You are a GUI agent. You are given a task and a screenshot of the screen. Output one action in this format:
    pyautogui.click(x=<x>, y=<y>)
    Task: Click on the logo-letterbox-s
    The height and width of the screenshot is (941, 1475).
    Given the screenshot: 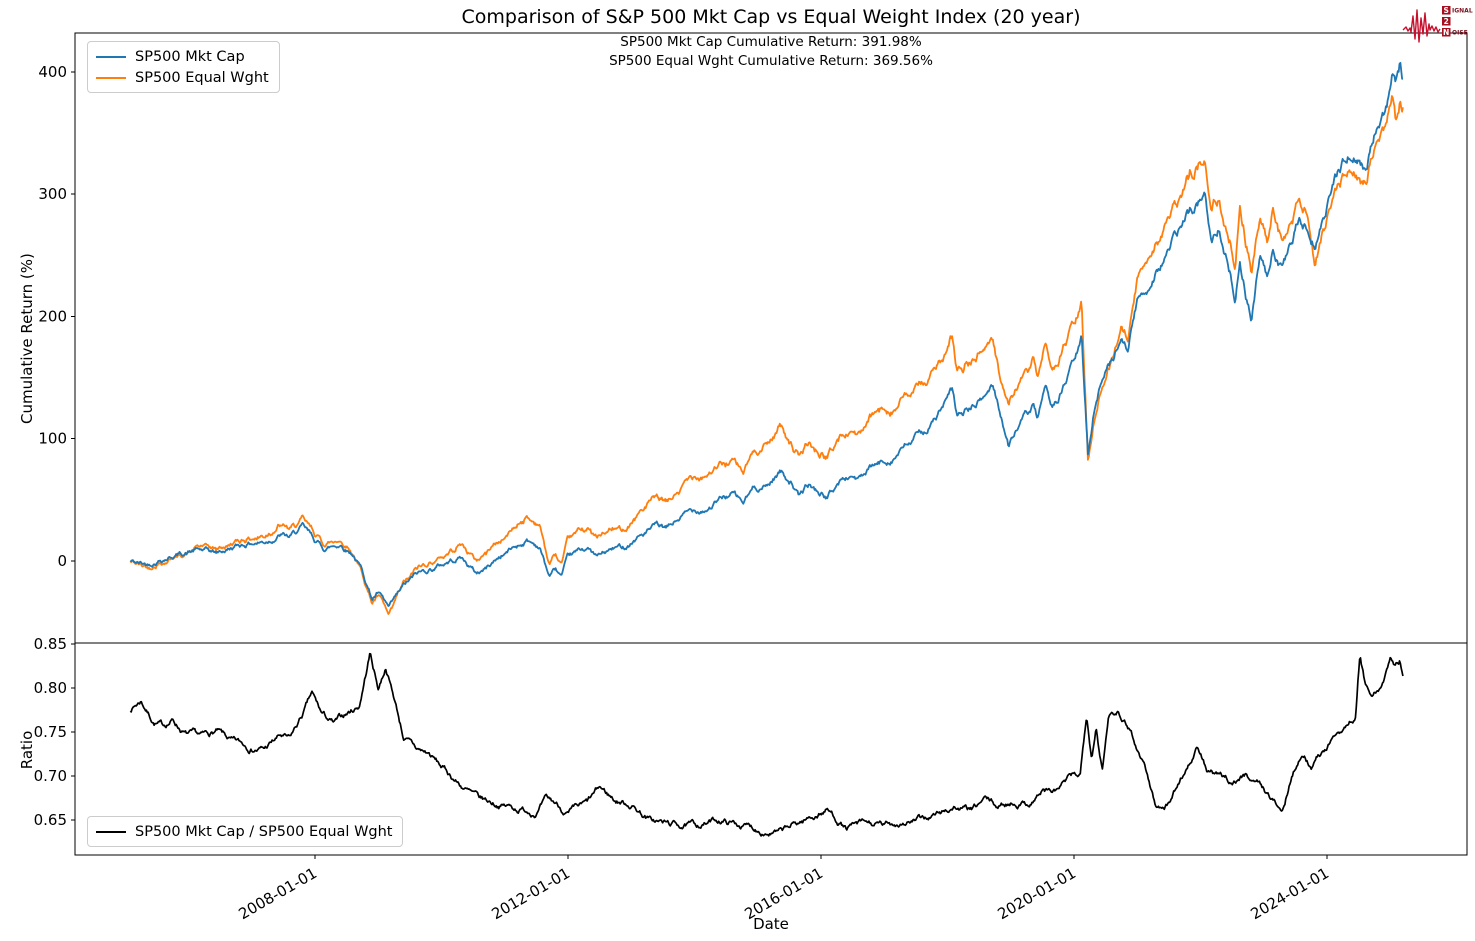 What is the action you would take?
    pyautogui.click(x=1446, y=10)
    